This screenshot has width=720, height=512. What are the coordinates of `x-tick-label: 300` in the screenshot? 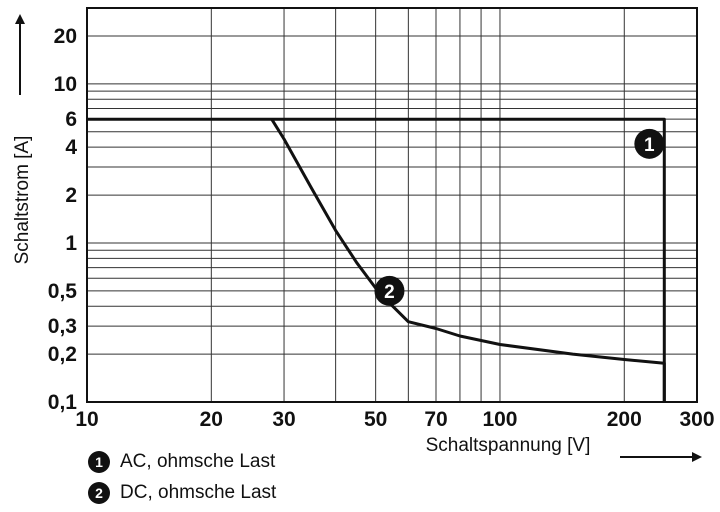 It's located at (696, 419).